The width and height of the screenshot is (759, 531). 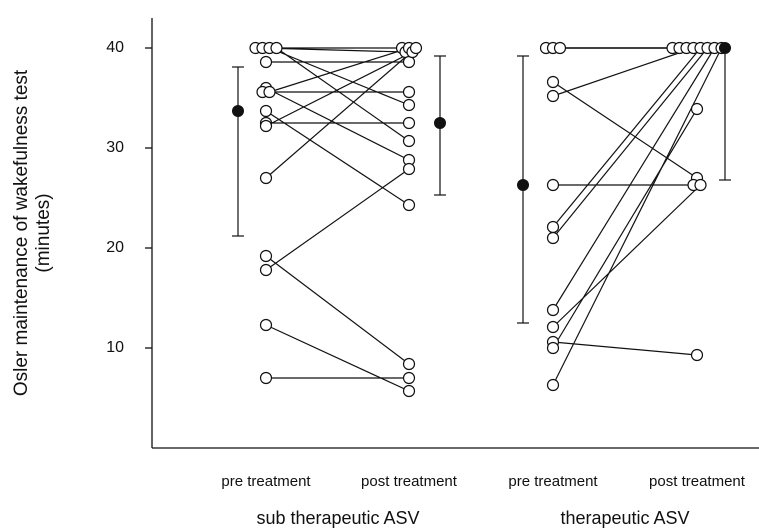 I want to click on y-tick-label: 40, so click(x=115, y=47).